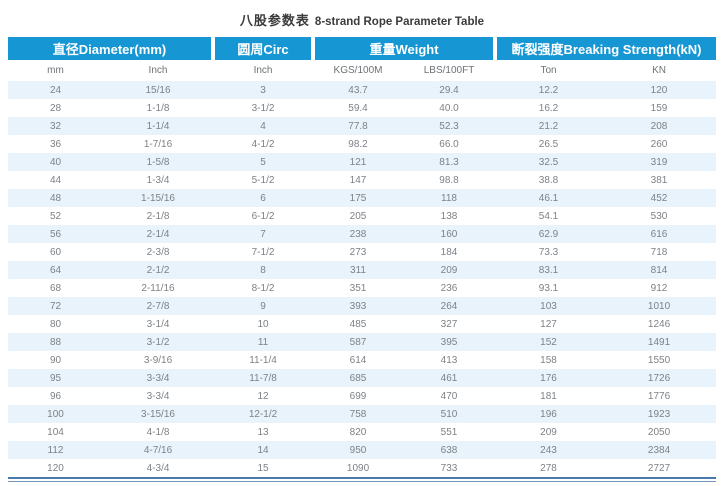 The width and height of the screenshot is (723, 486). I want to click on header-group-circumference: 圆周Circ, so click(264, 48).